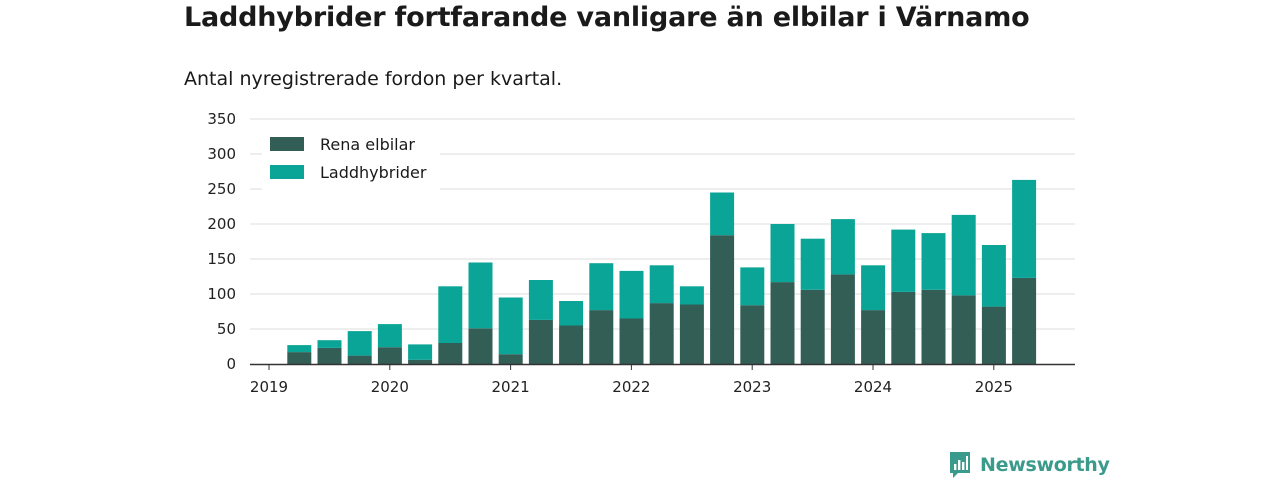  What do you see at coordinates (631, 387) in the screenshot?
I see `x-tick-label: 2022` at bounding box center [631, 387].